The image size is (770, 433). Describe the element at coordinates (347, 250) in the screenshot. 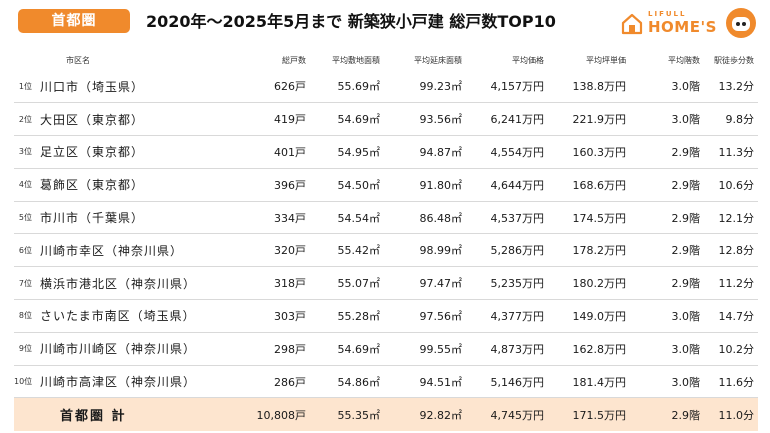

I see `land-area-cell: 55.42㎡` at that location.